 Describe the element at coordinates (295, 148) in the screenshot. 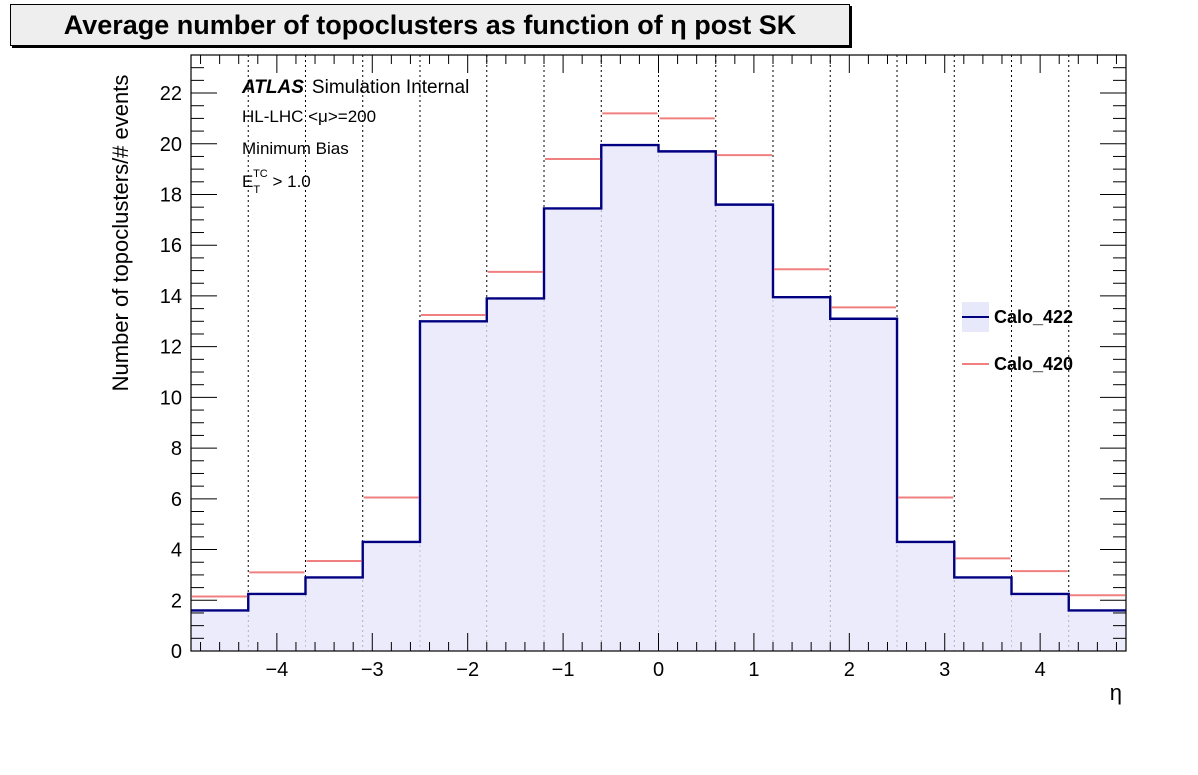

I see `sample-label: Minimum Bias` at that location.